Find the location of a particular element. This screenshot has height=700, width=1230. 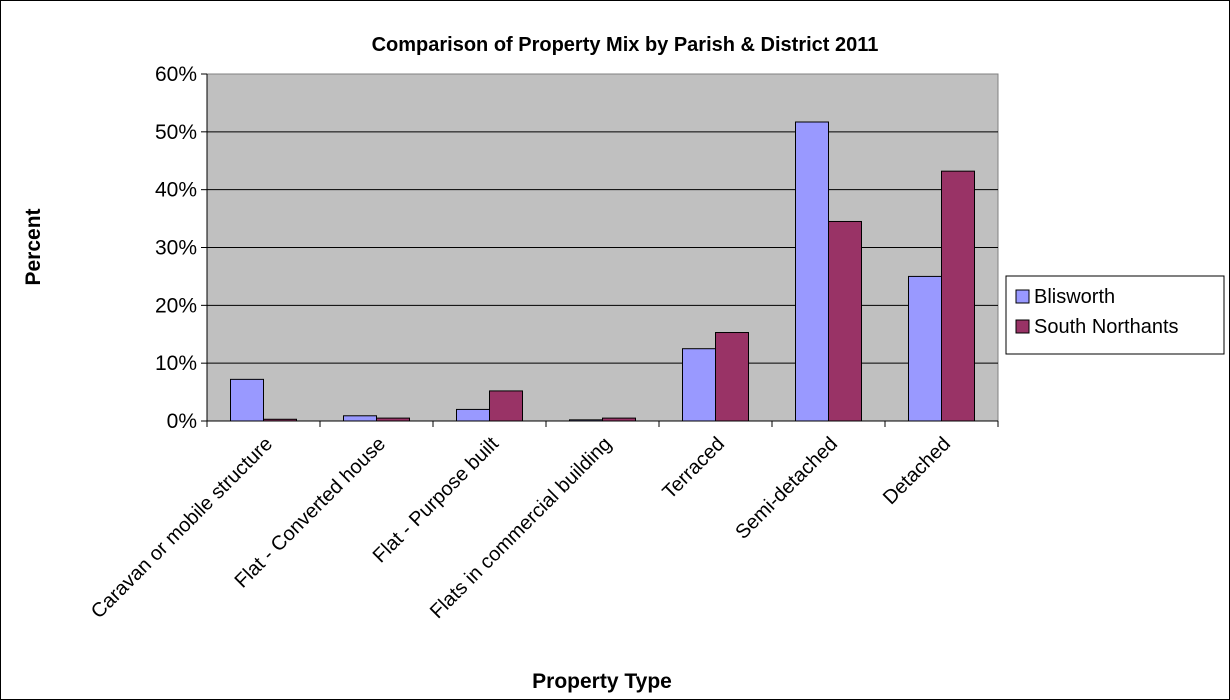

y-axis-title: Percent is located at coordinates (33, 246).